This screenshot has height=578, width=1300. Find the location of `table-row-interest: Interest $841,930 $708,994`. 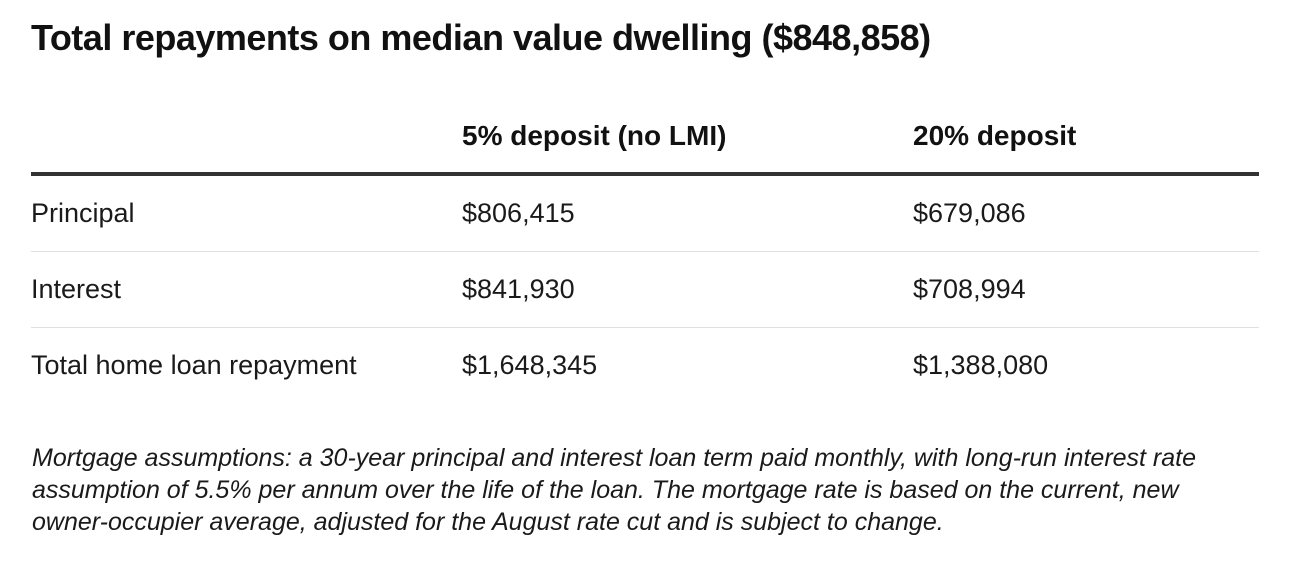

table-row-interest: Interest $841,930 $708,994 is located at coordinates (645, 289).